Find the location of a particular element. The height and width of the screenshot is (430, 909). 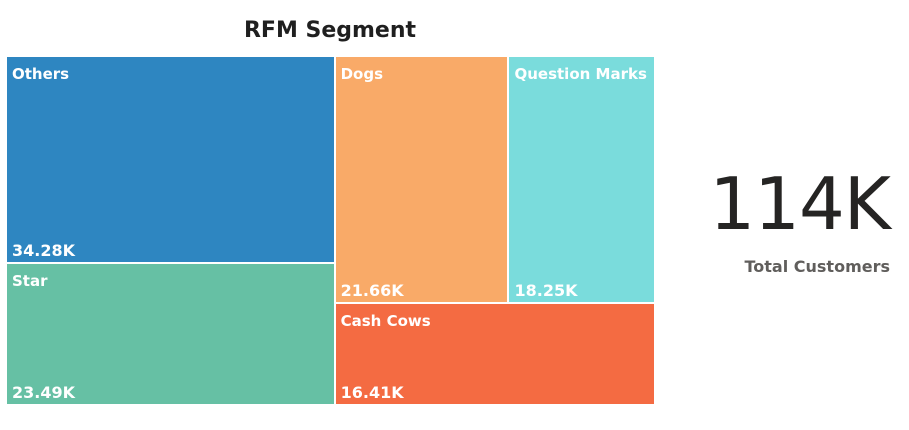

tile-value-star: 23.49K is located at coordinates (44, 392).